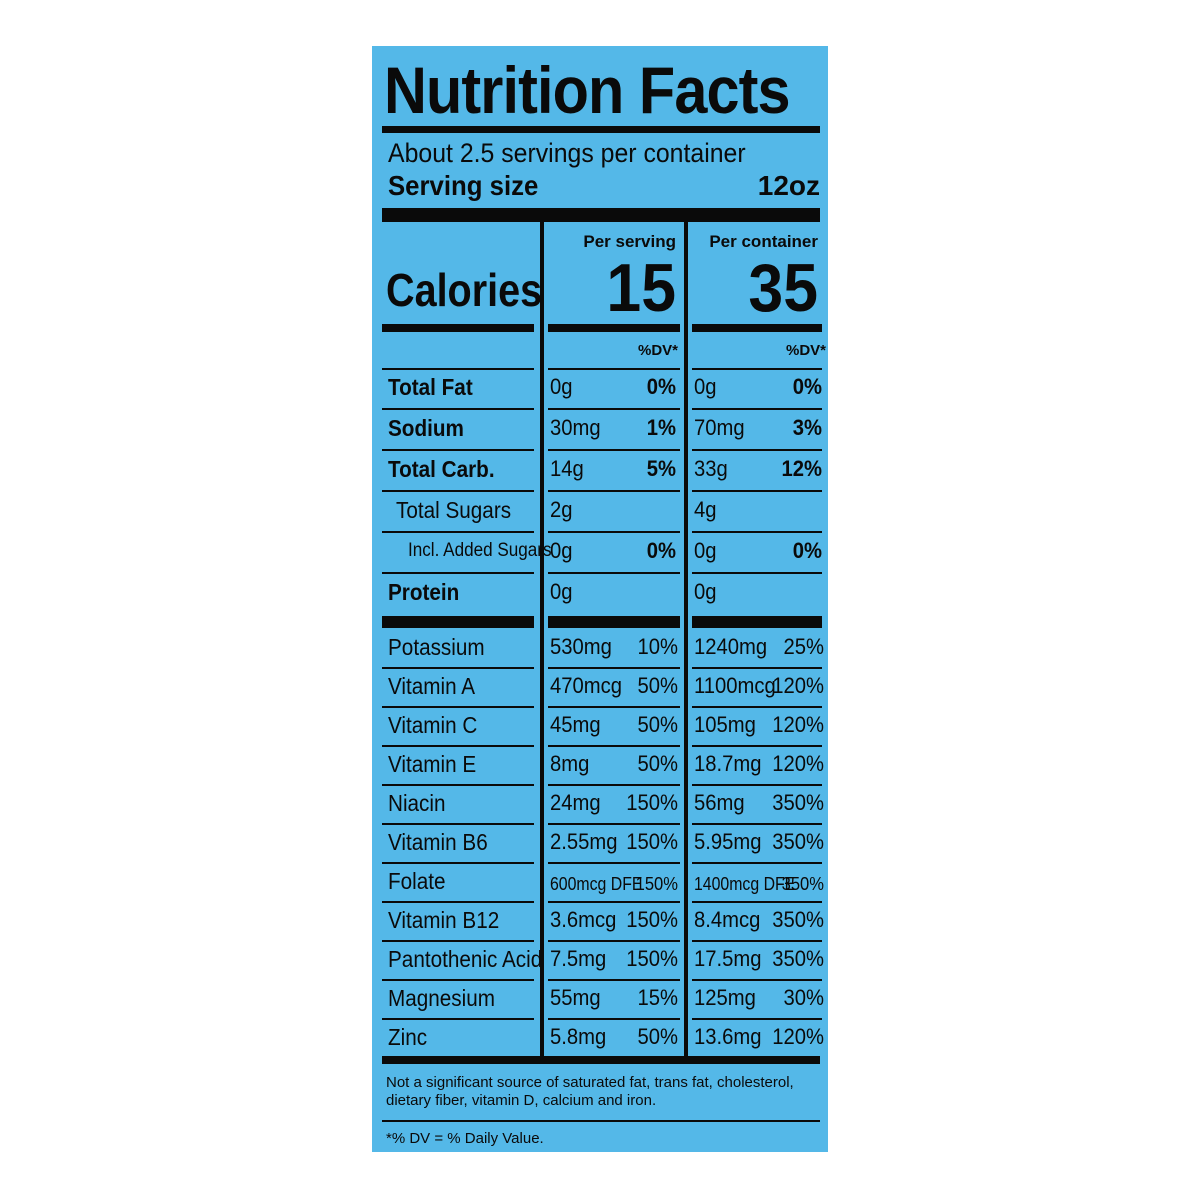  I want to click on container-amount: 56mg, so click(719, 802).